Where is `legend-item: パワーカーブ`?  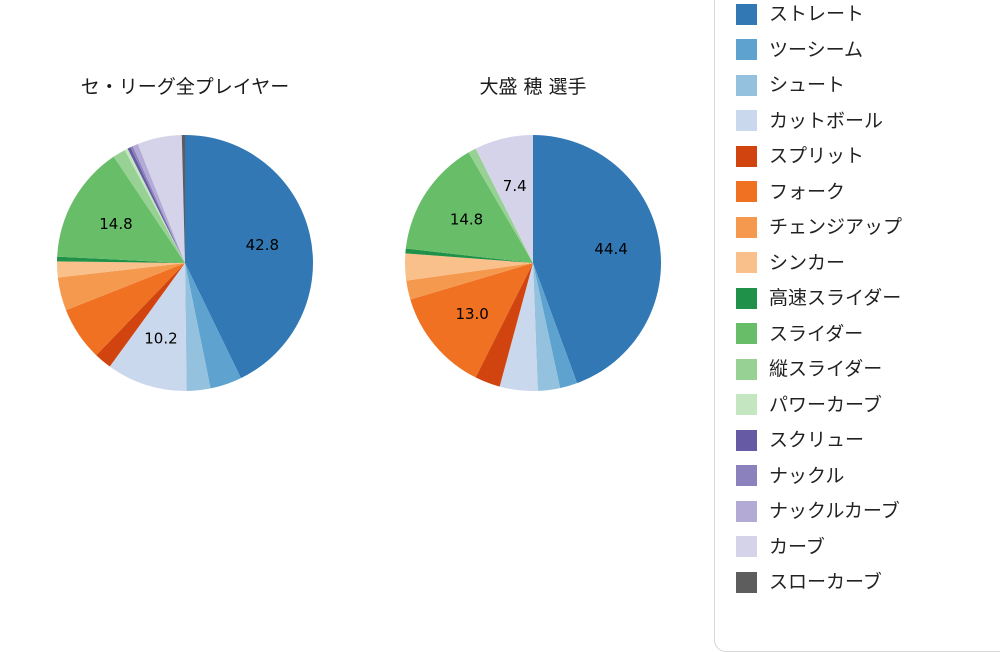
legend-item: パワーカーブ is located at coordinates (868, 405).